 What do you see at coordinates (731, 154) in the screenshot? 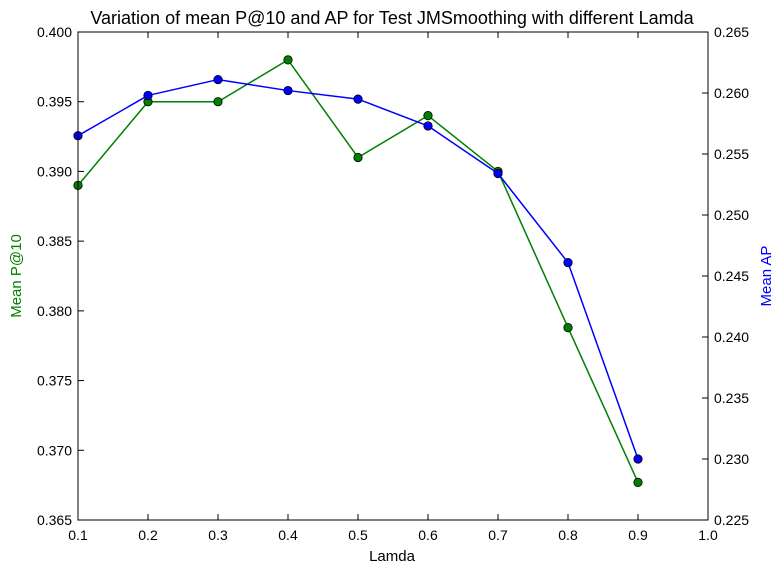
I see `y-right-tick-label: 0.255` at bounding box center [731, 154].